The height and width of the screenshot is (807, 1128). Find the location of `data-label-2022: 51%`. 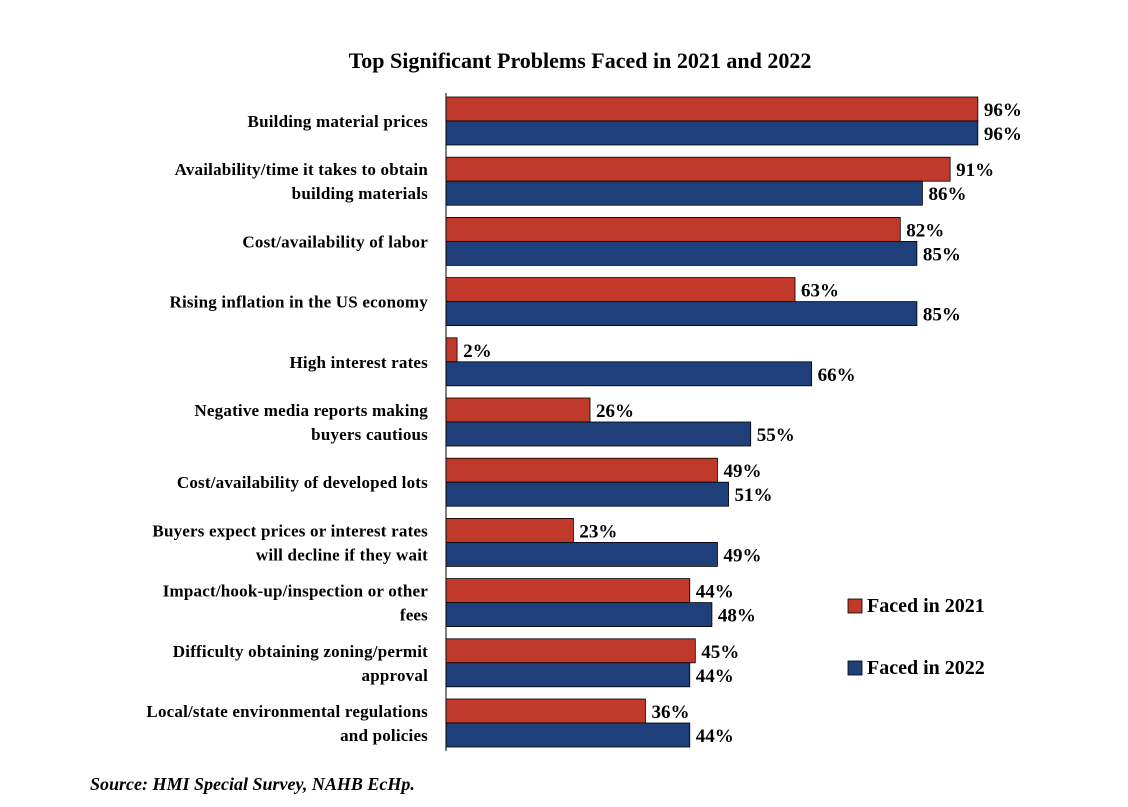

data-label-2022: 51% is located at coordinates (754, 495).